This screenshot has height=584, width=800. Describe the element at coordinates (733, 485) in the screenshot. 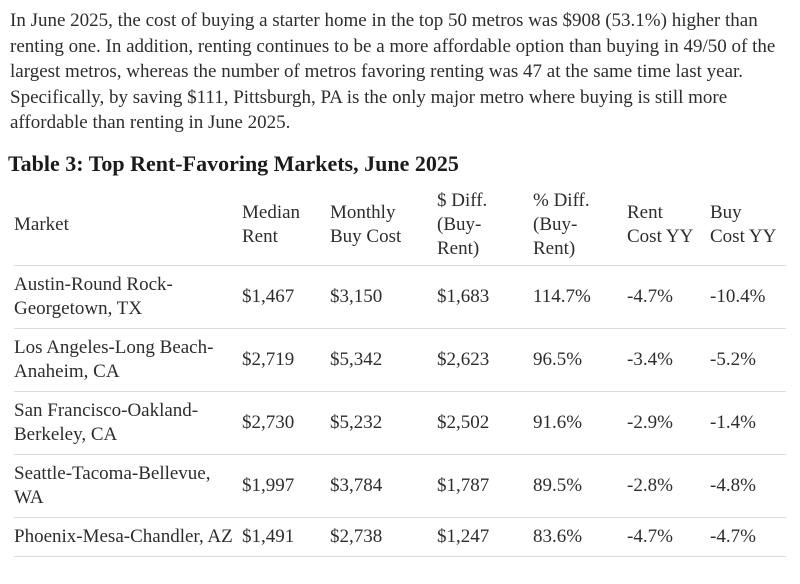

I see `cell-buy-cost-yy: -4.8%` at that location.